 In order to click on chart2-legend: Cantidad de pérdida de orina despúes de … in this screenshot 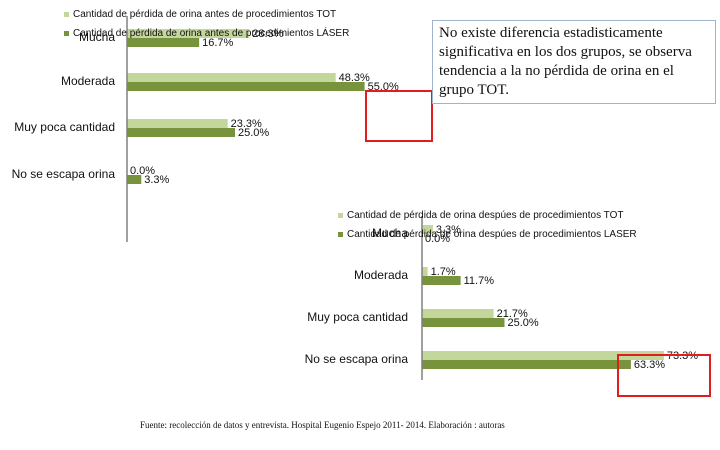, I will do `click(487, 225)`.